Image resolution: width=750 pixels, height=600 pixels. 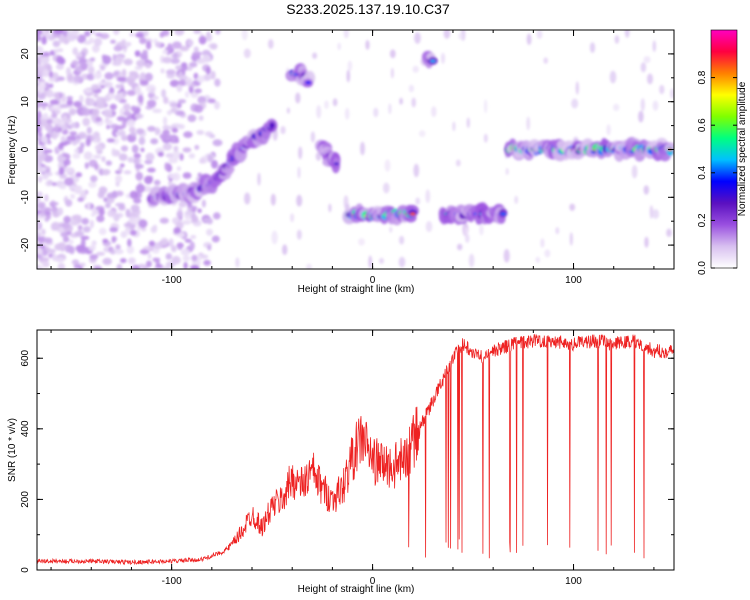 What do you see at coordinates (702, 77) in the screenshot?
I see `tick-label: 0.8` at bounding box center [702, 77].